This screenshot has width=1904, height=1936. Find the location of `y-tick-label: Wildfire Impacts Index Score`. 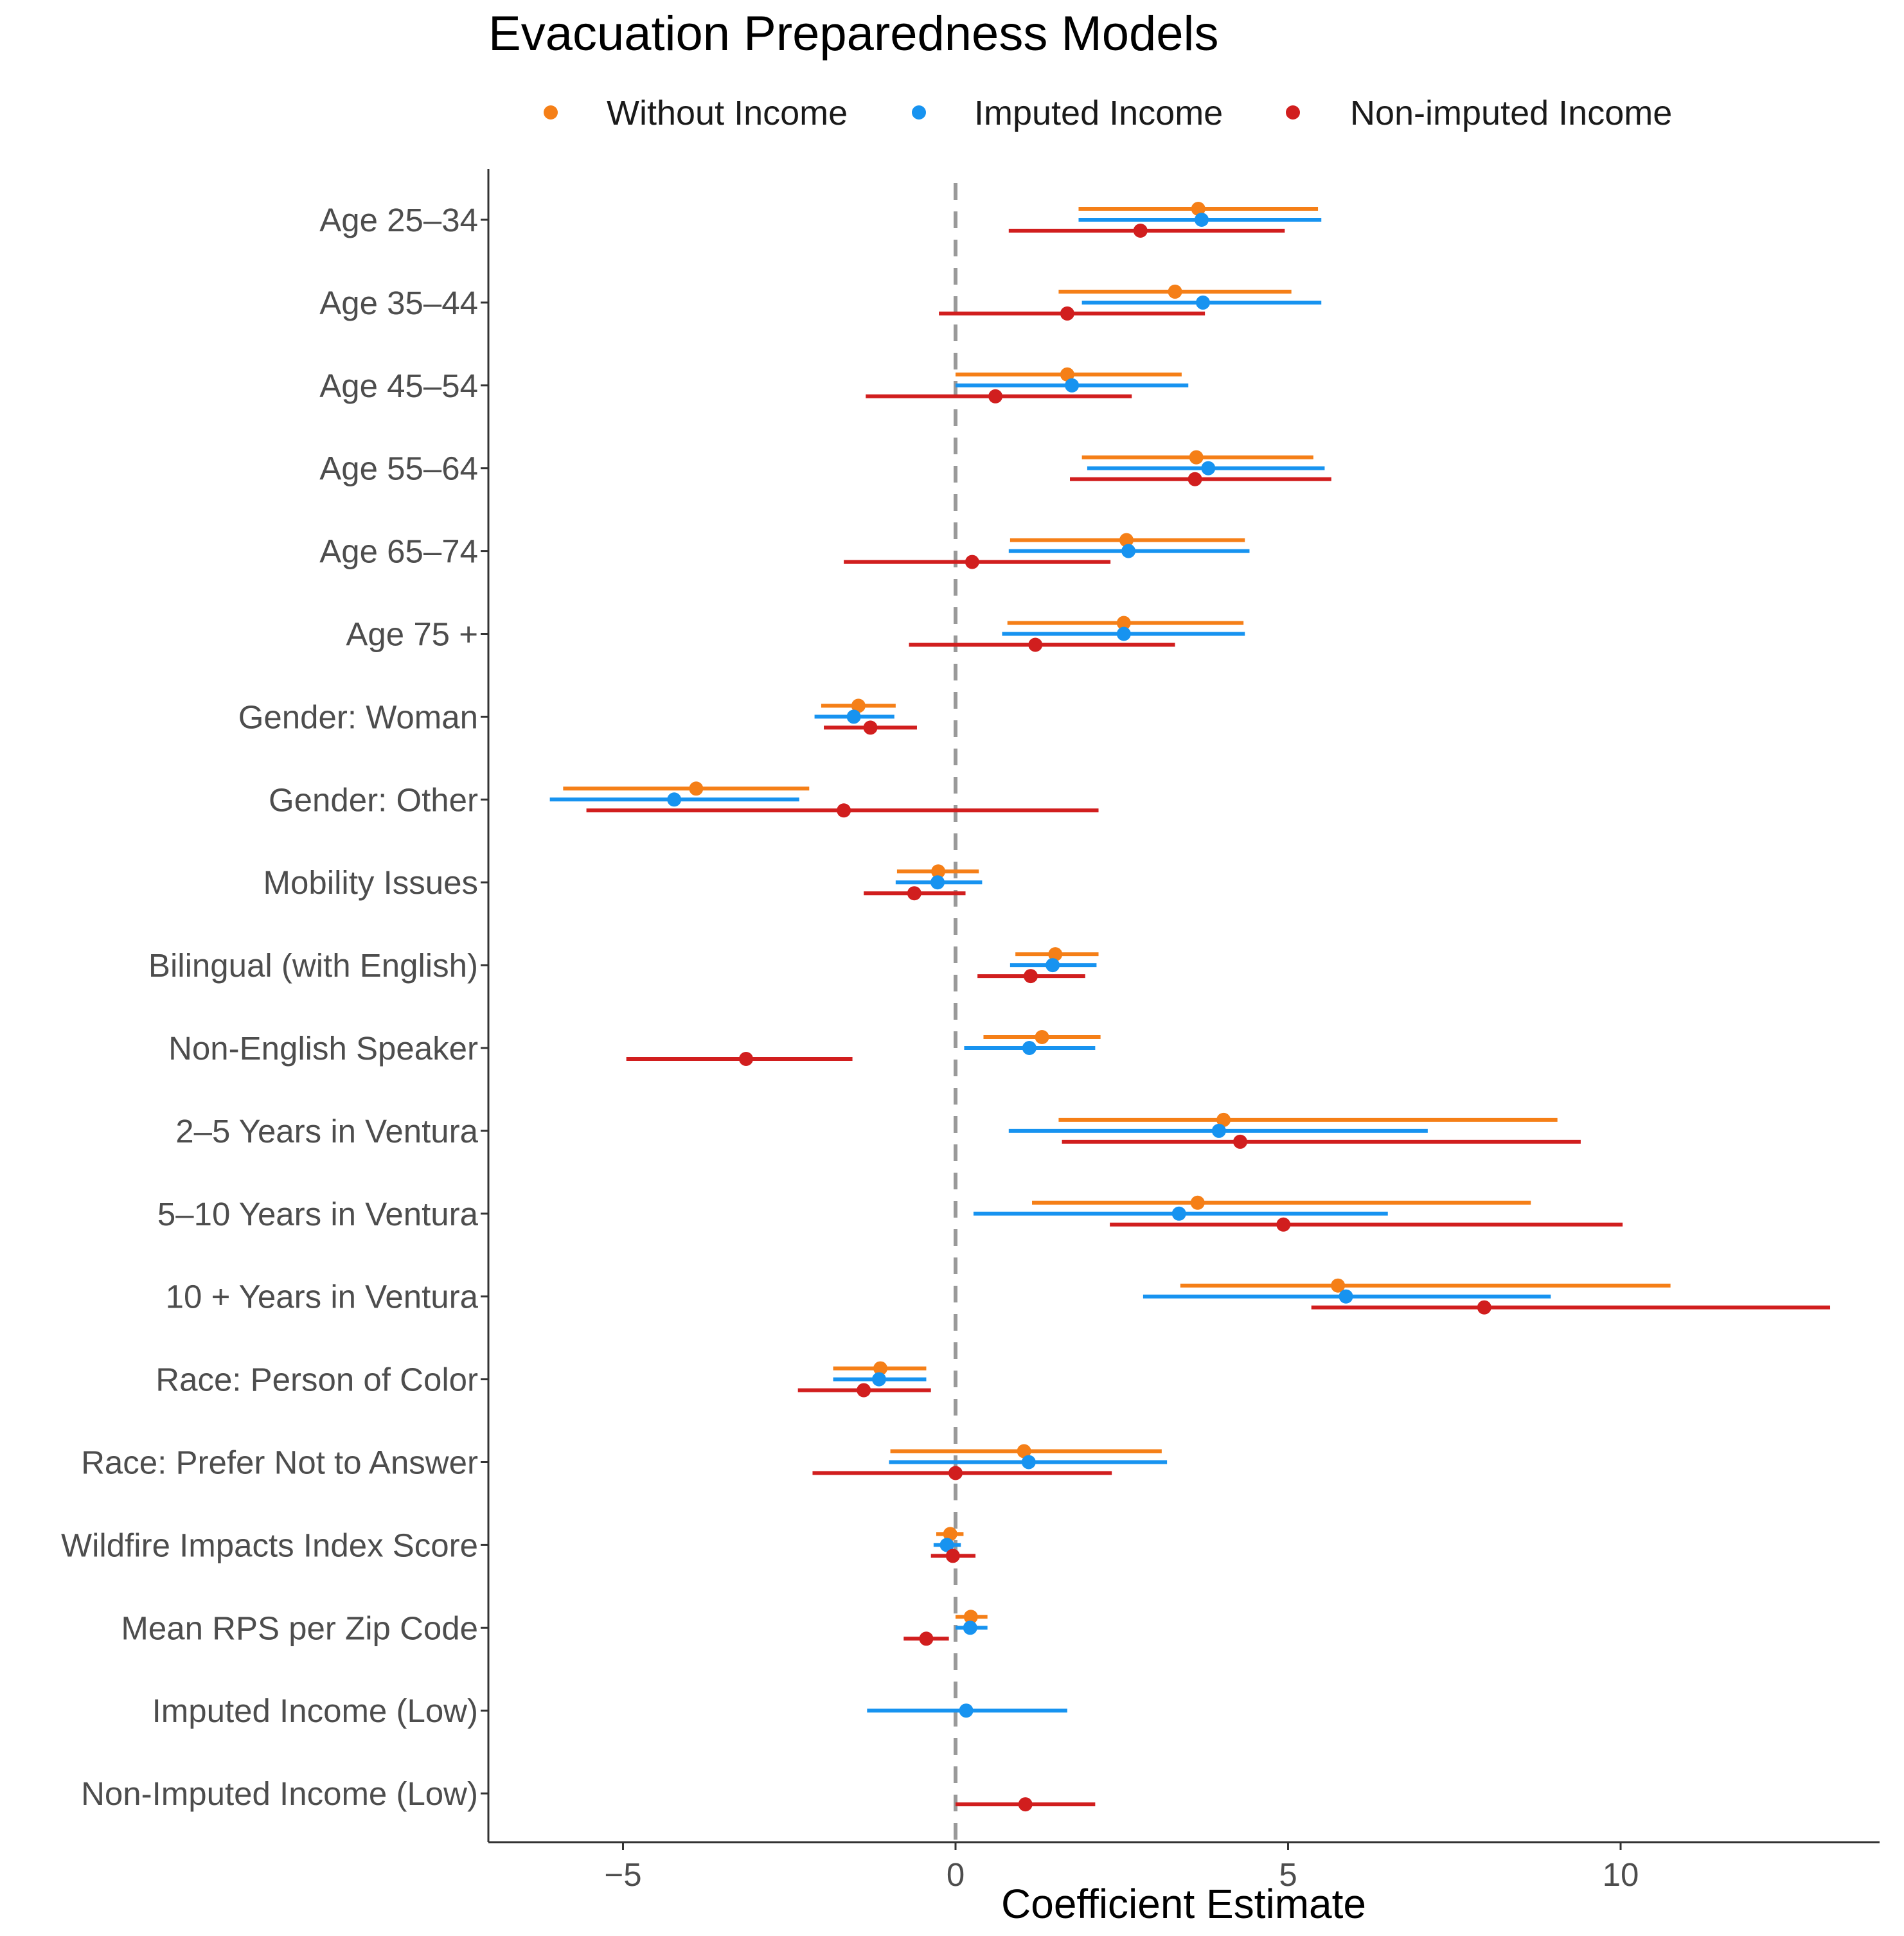

y-tick-label: Wildfire Impacts Index Score is located at coordinates (269, 1545).